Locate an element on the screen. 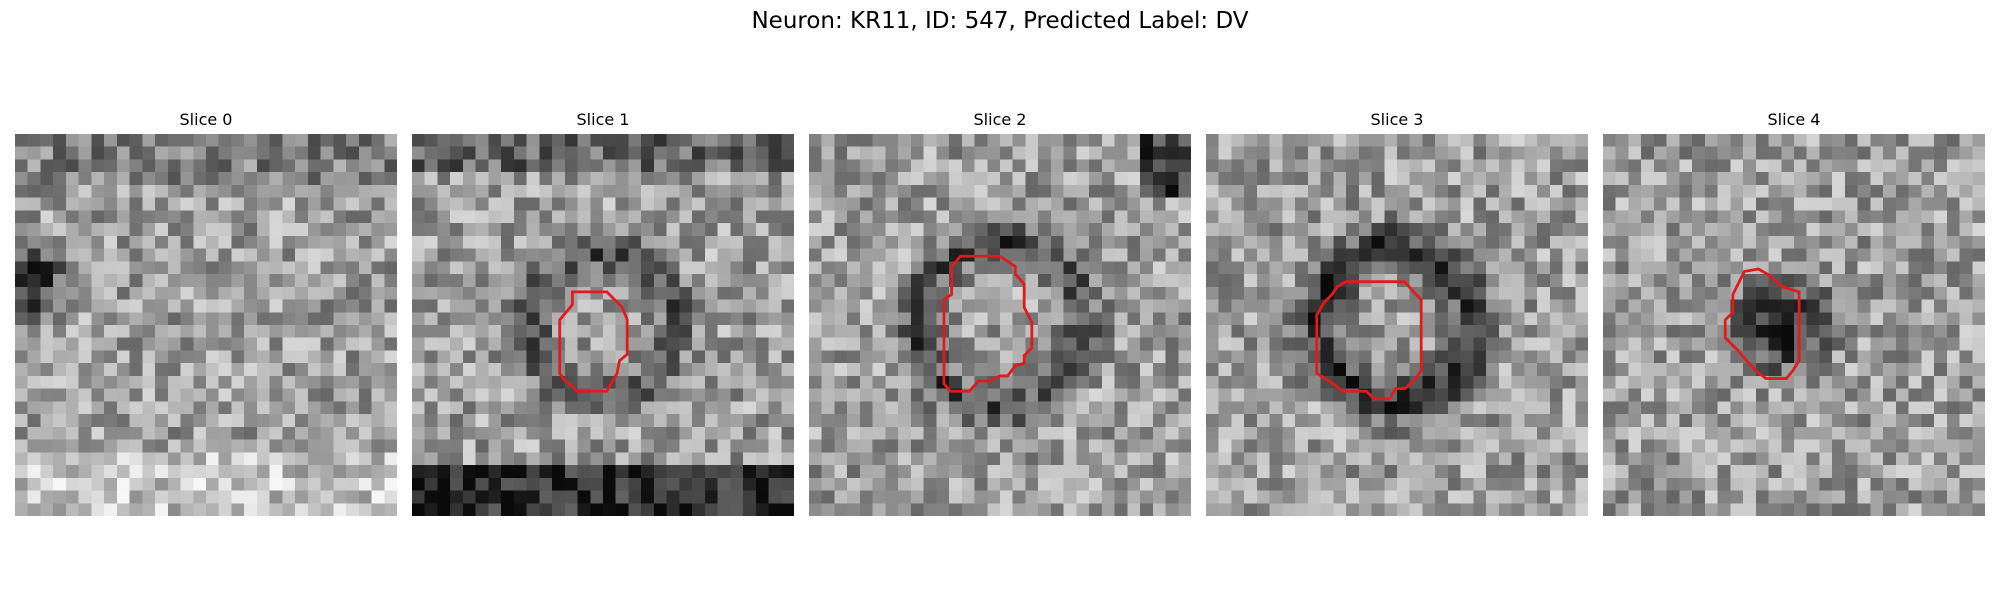  slice-4-title: Slice 4 is located at coordinates (1794, 119).